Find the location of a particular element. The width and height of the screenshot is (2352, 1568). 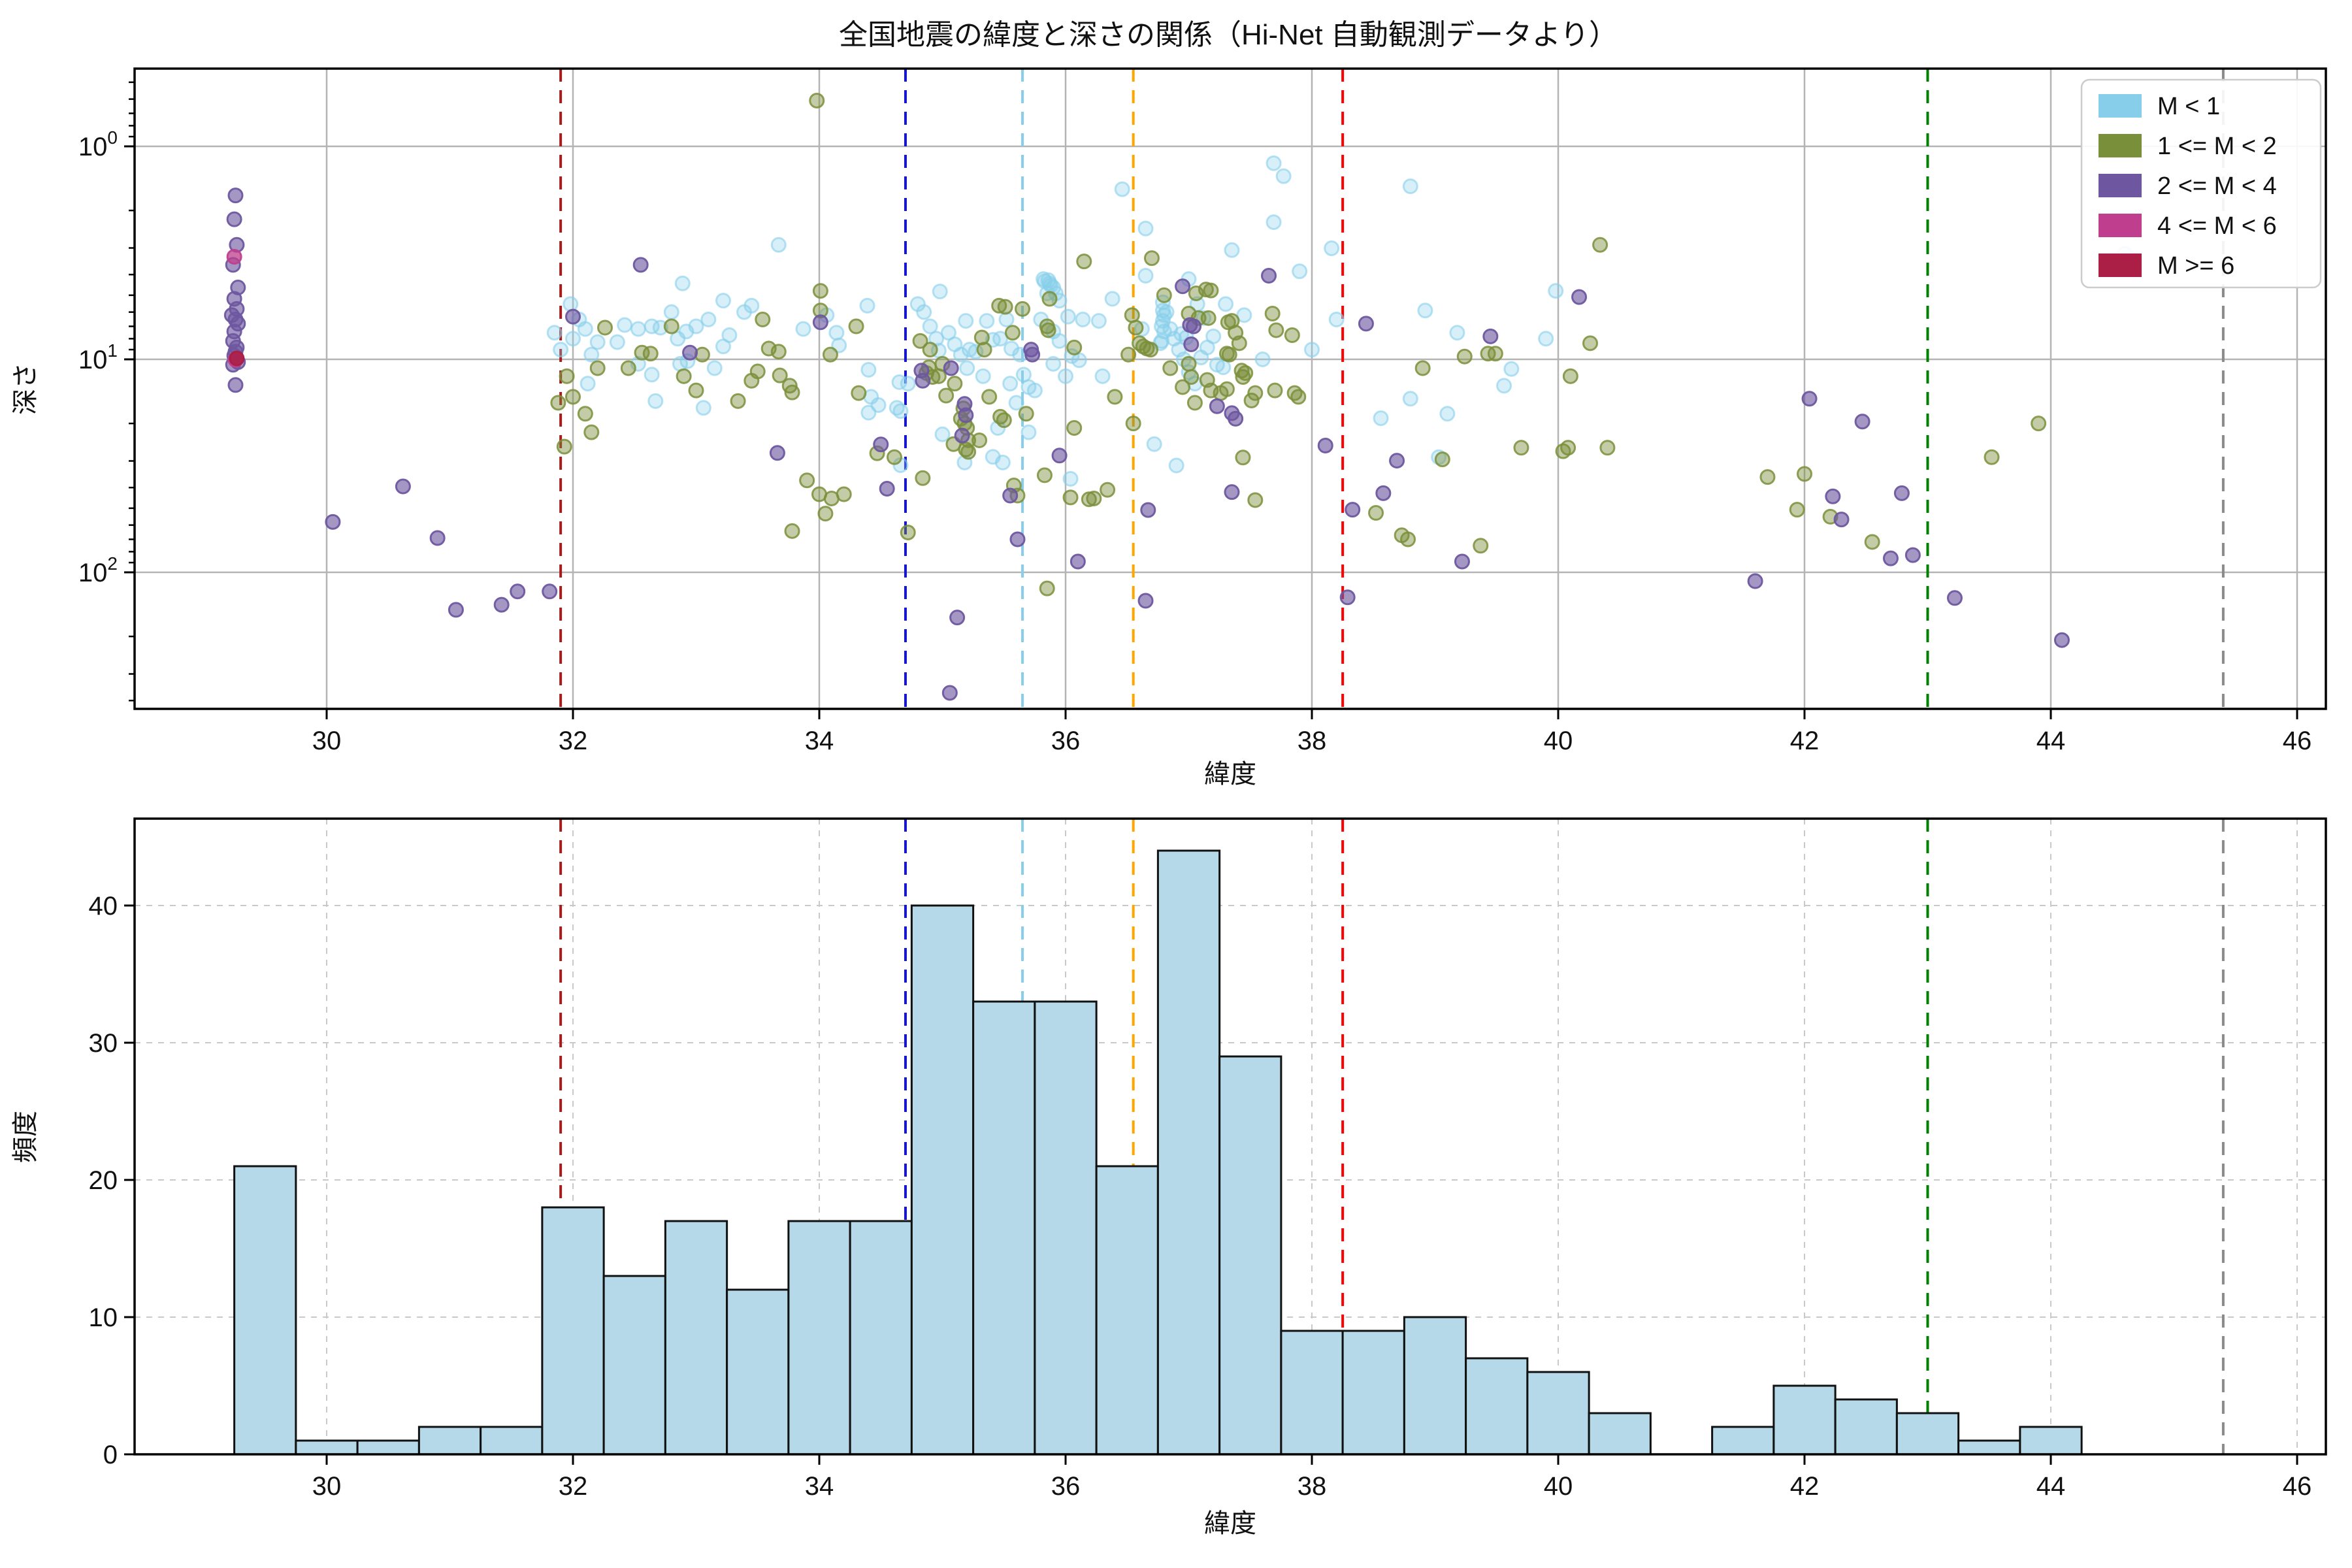

x-tick-label: 36 is located at coordinates (1066, 741).